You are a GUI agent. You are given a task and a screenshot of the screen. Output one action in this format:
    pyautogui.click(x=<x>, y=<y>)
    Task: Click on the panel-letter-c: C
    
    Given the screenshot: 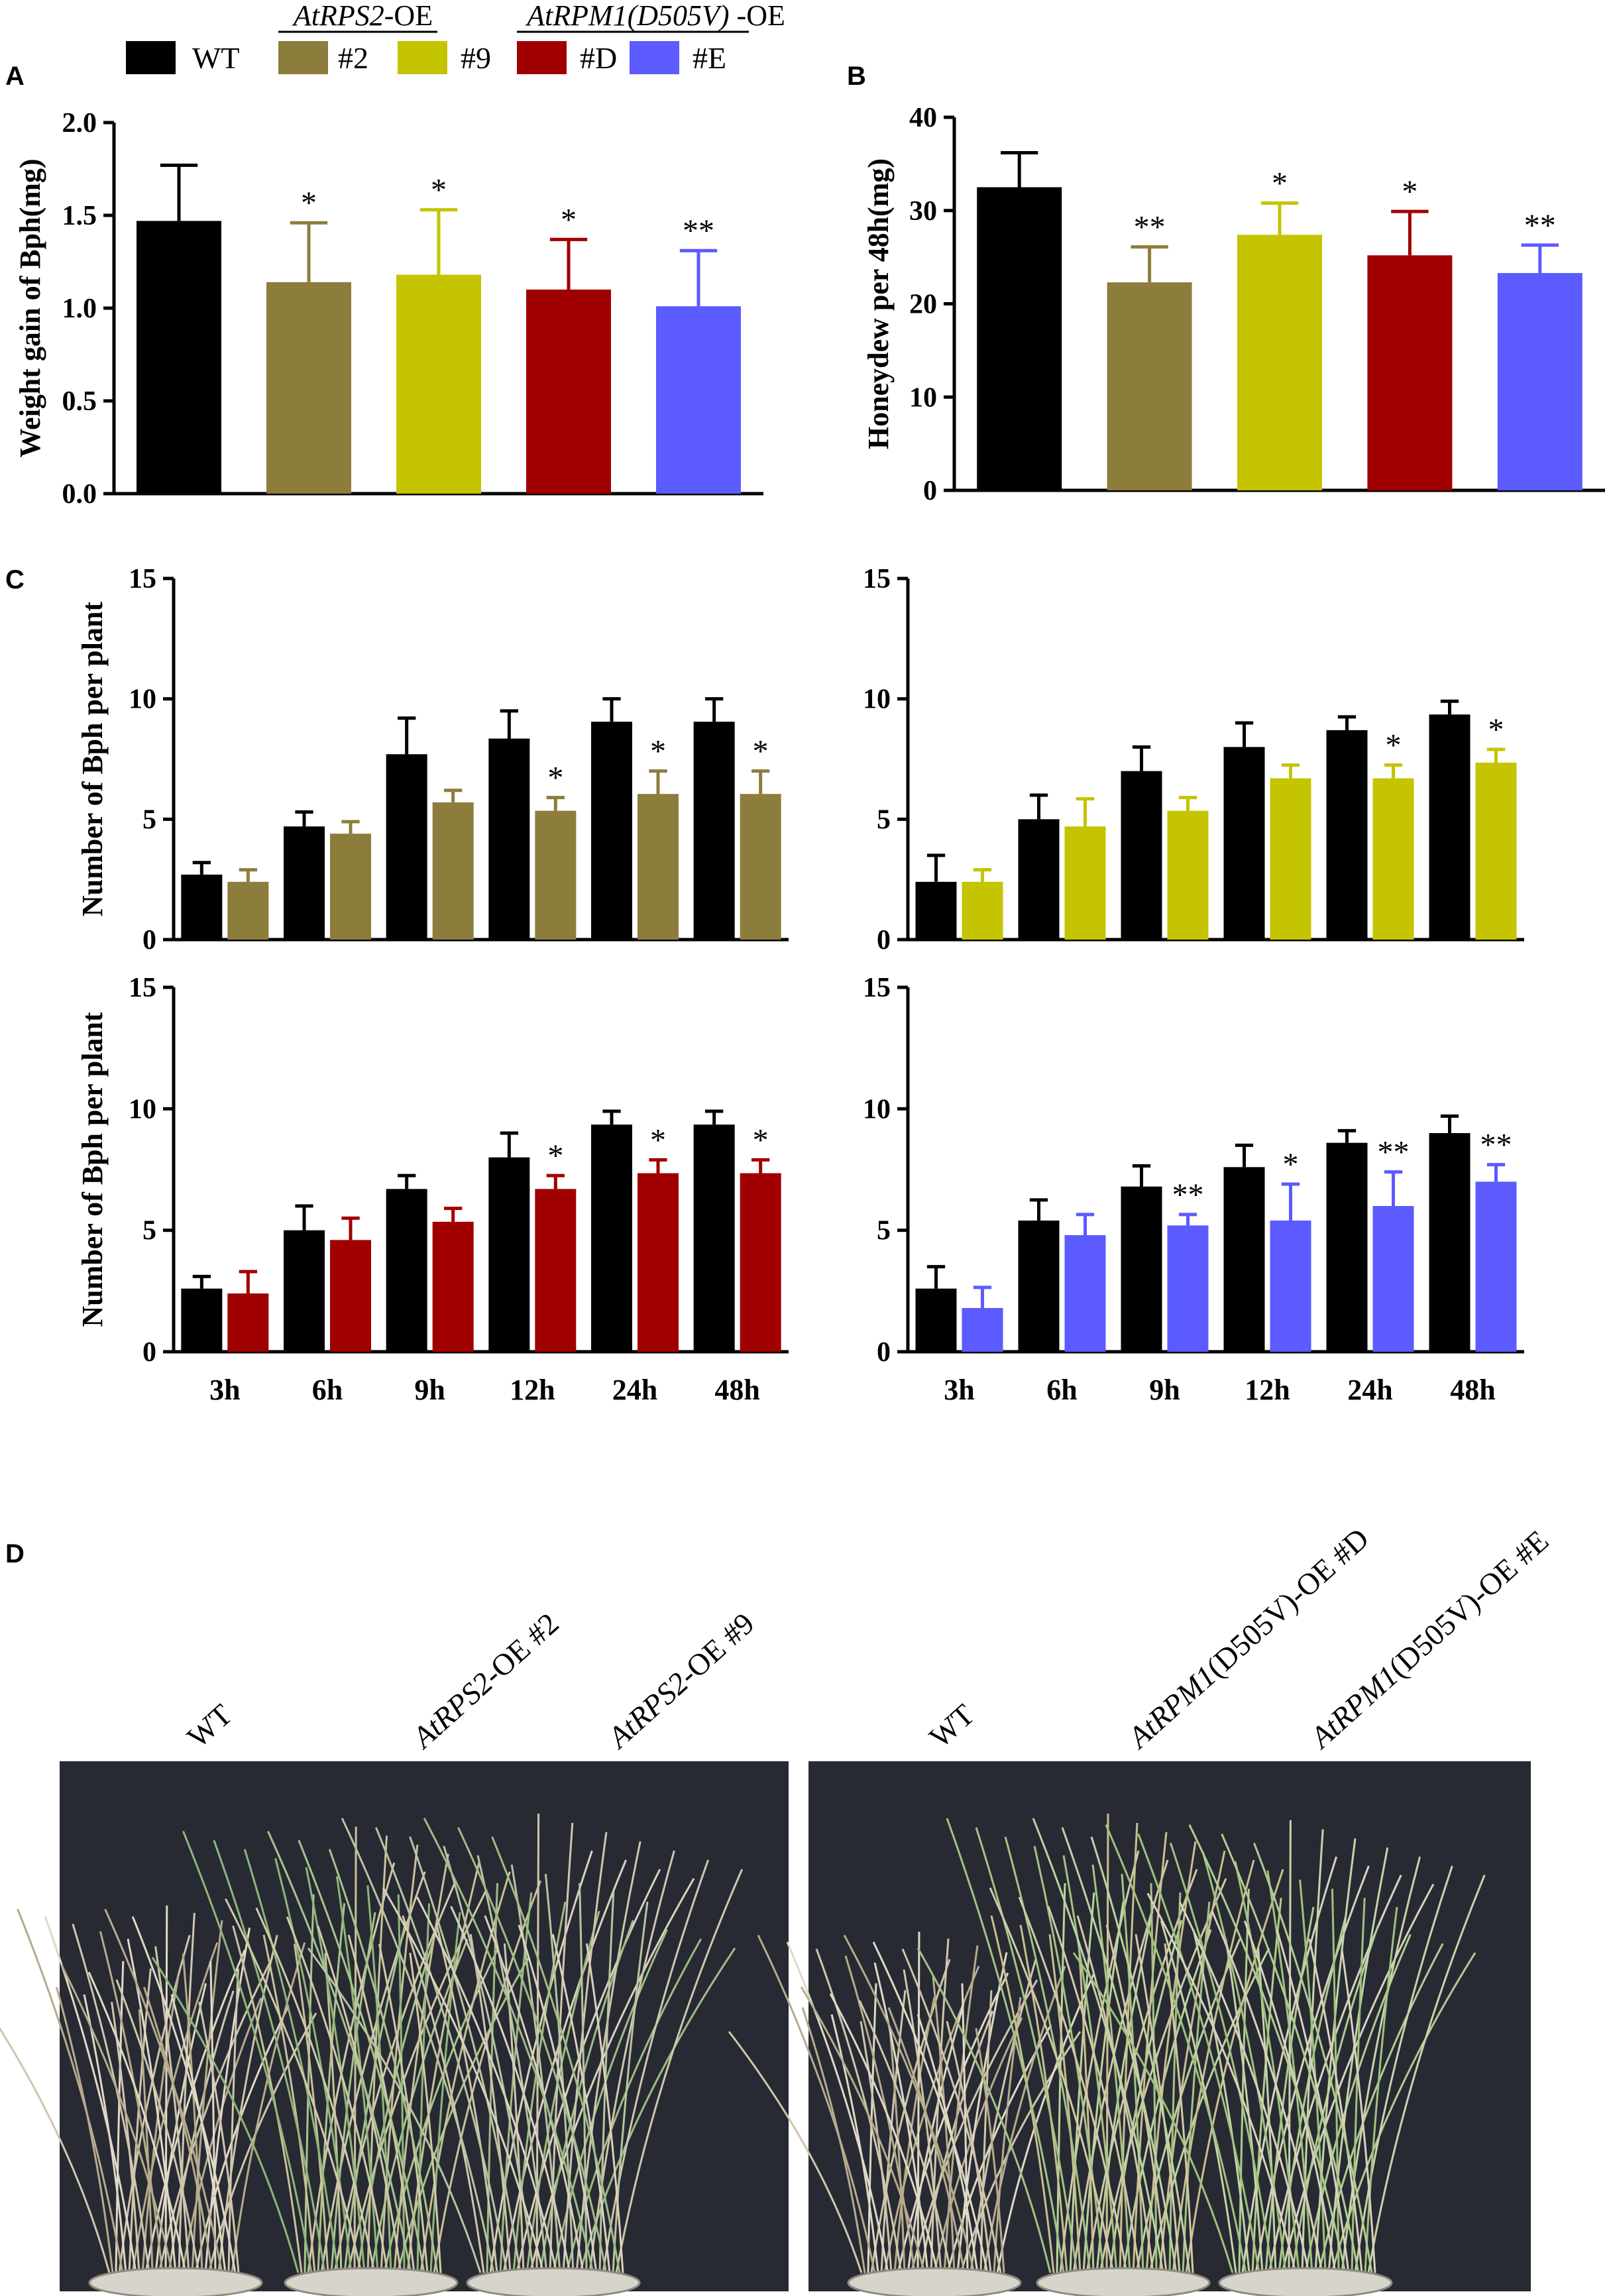 What is the action you would take?
    pyautogui.click(x=15, y=579)
    